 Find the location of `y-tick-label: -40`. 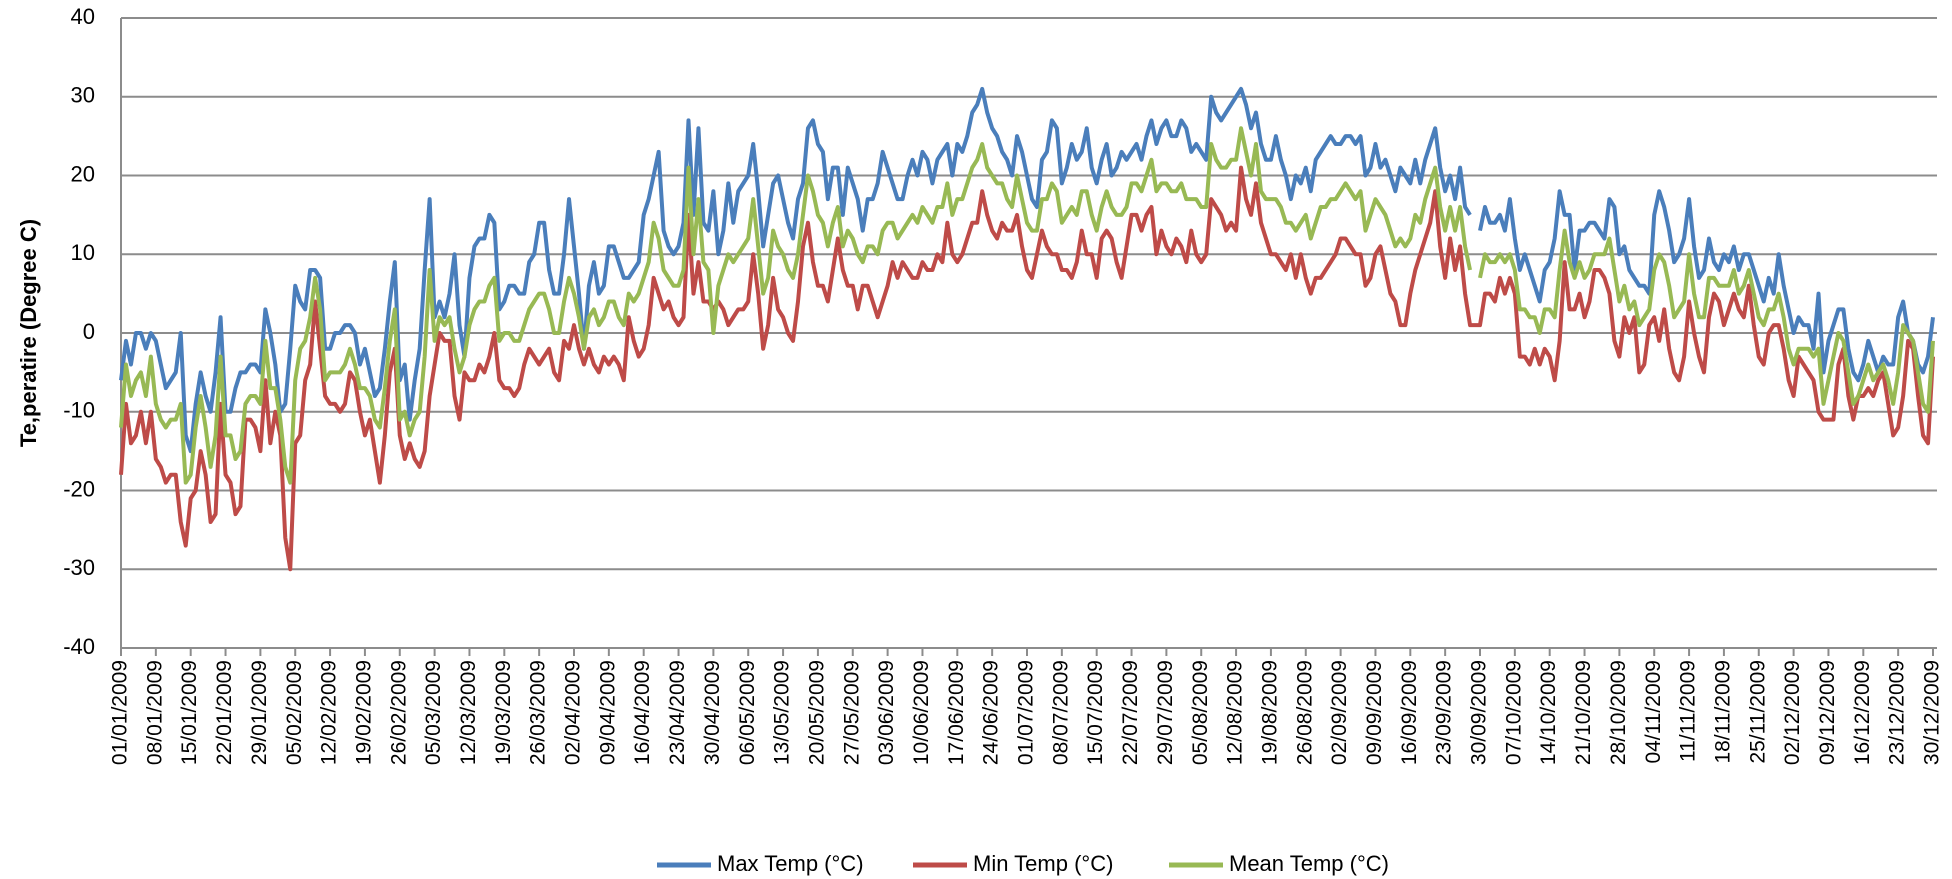

y-tick-label: -40 is located at coordinates (79, 646).